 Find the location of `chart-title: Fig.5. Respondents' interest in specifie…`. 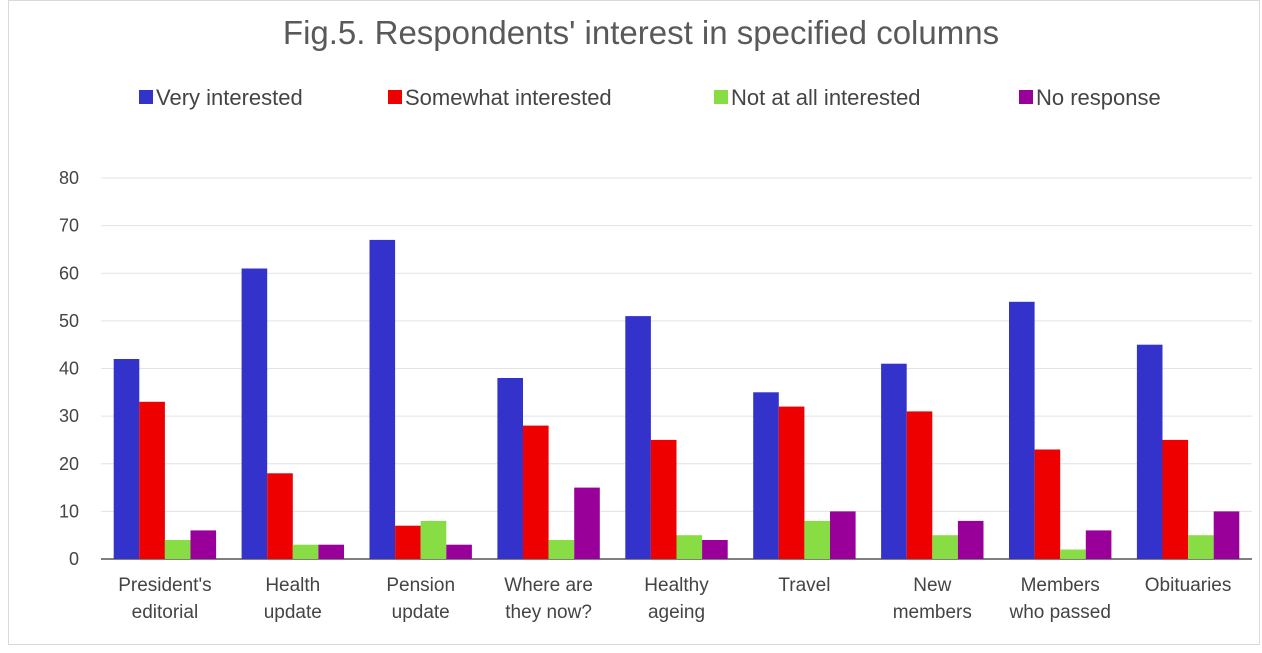

chart-title: Fig.5. Respondents' interest in specifie… is located at coordinates (641, 32).